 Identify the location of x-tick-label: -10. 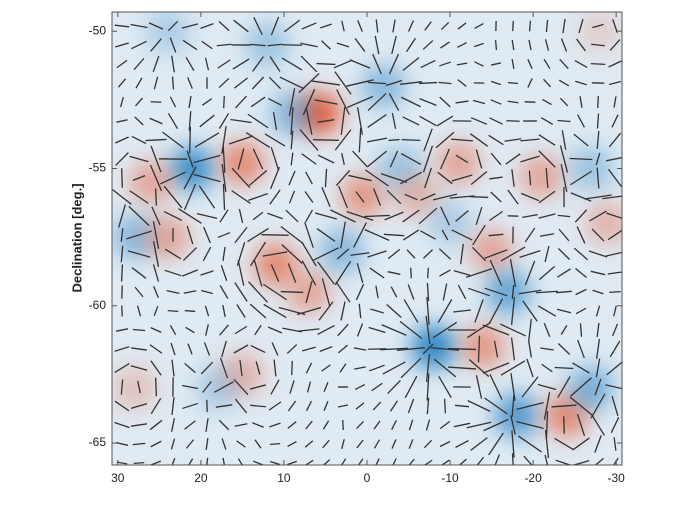
(450, 478).